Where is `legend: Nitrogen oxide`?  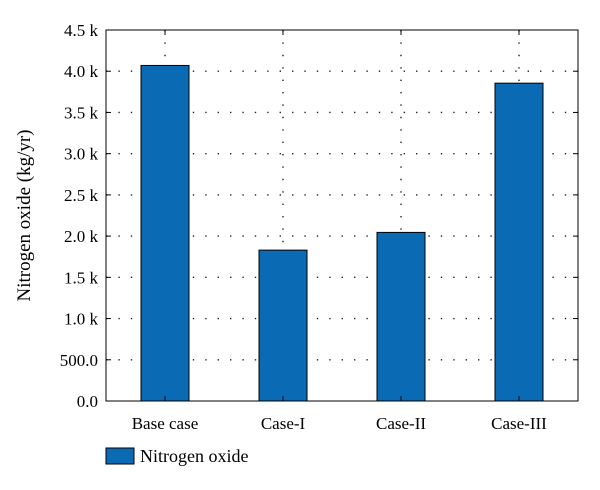
legend: Nitrogen oxide is located at coordinates (176, 456).